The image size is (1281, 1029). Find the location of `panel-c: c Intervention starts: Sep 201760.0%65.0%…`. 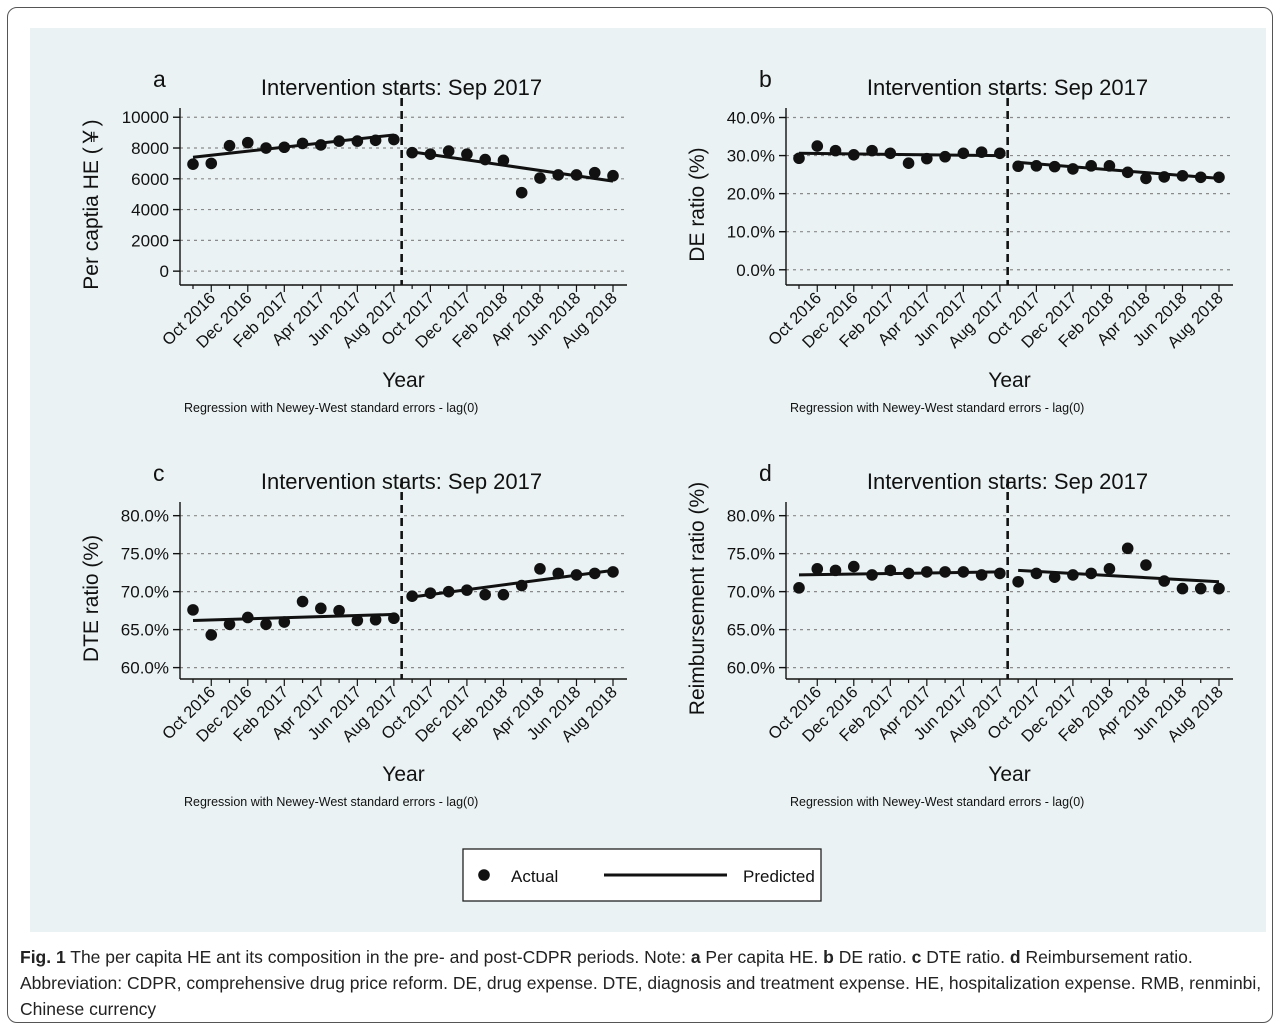

panel-c: c Intervention starts: Sep 201760.0%65.0%… is located at coordinates (353, 634).